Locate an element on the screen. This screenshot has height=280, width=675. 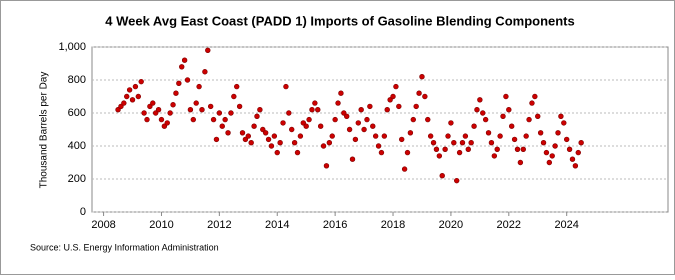
x-tick-label: 2022 is located at coordinates (509, 225).